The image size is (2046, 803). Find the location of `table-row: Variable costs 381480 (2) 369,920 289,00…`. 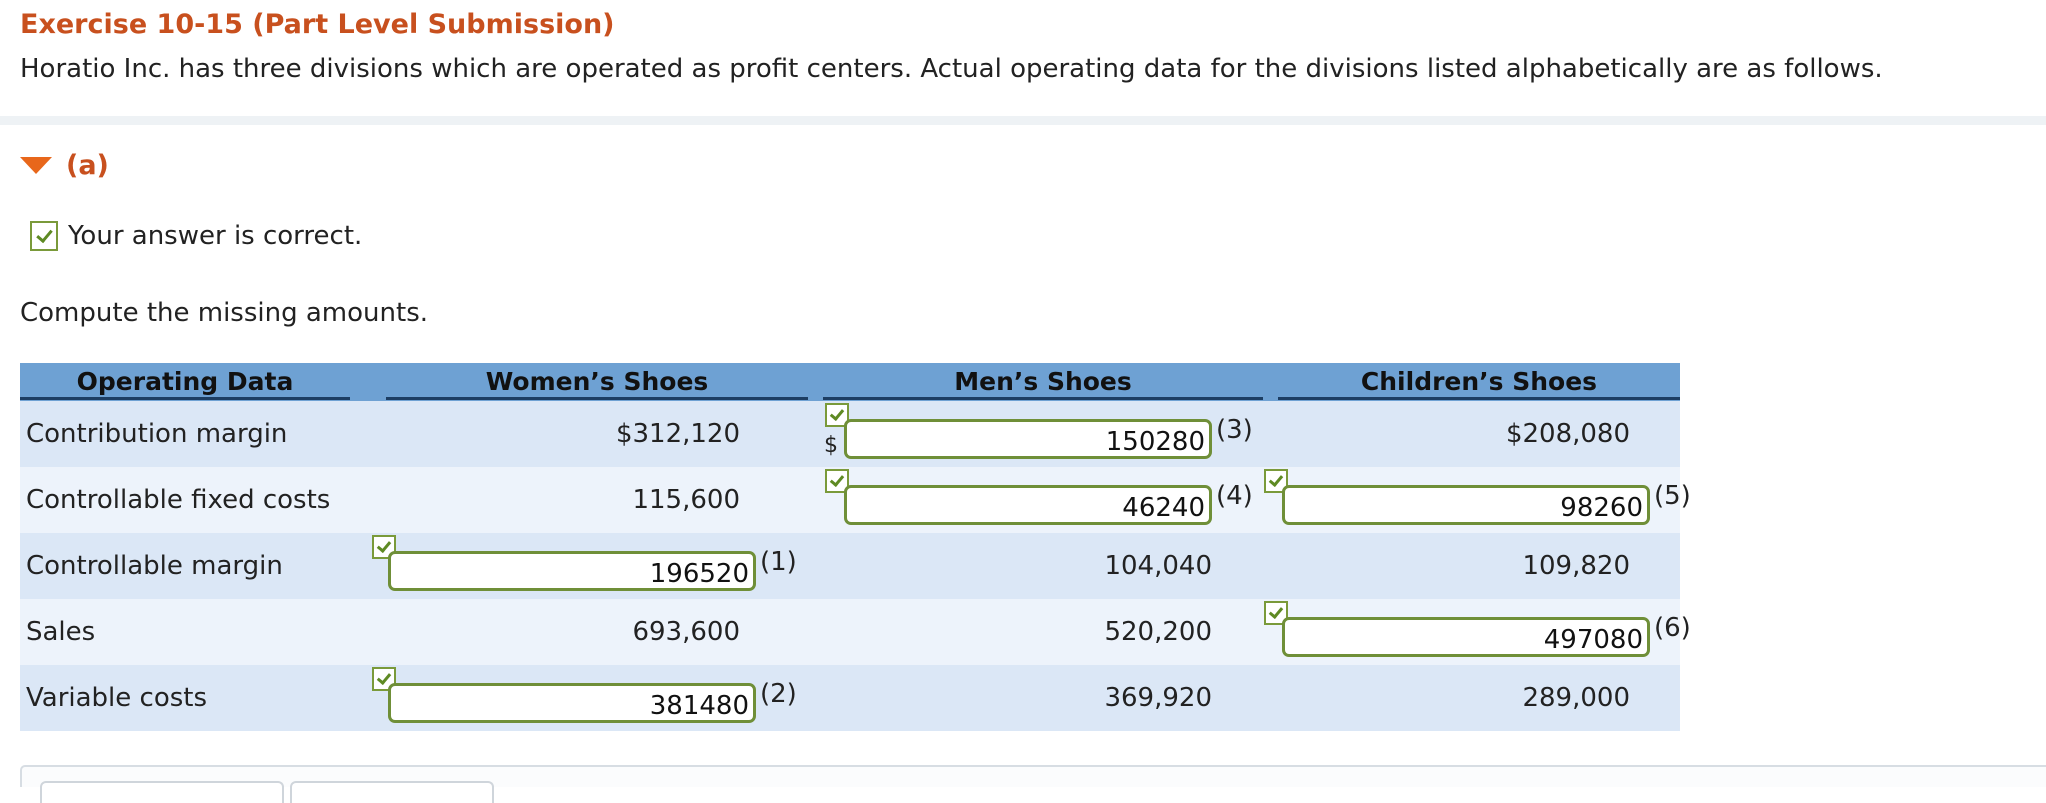

table-row: Variable costs 381480 (2) 369,920 289,00… is located at coordinates (850, 698).